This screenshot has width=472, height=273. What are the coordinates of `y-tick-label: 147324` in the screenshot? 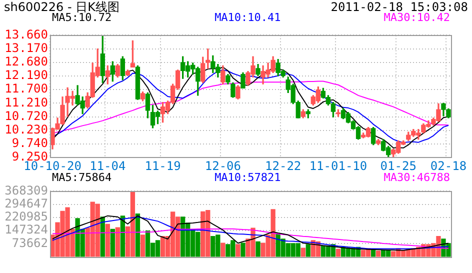 It's located at (26, 229).